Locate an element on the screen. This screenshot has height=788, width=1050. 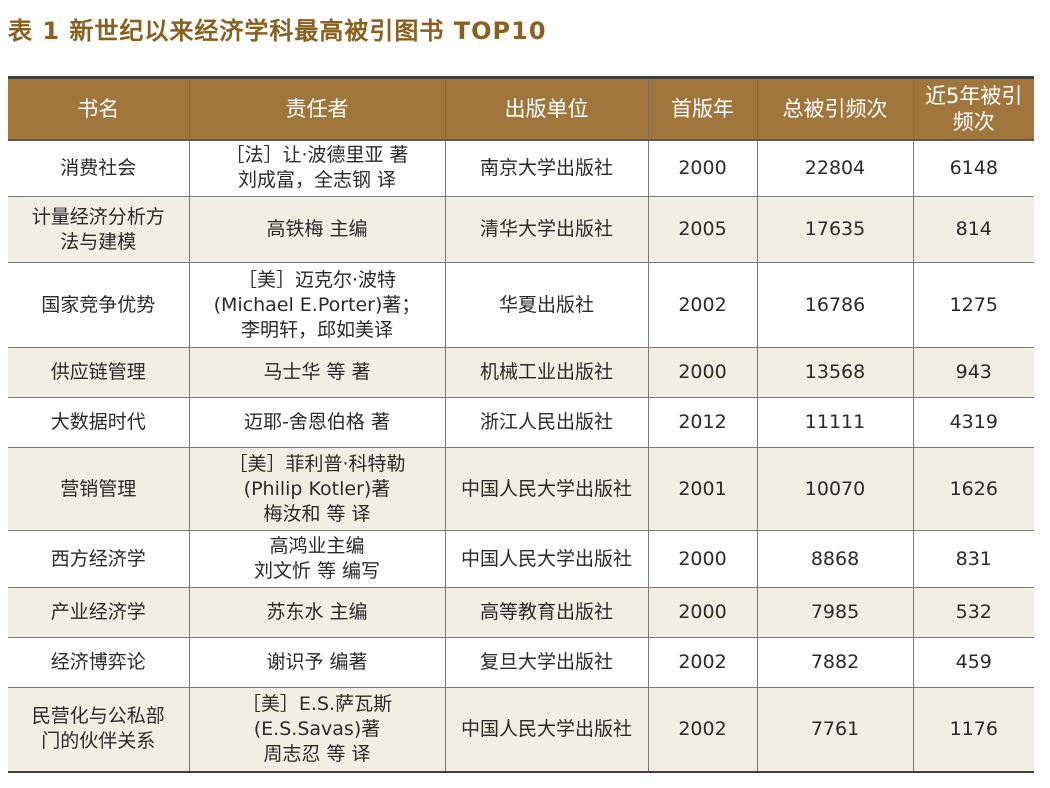
cell-book-name: 民营化与公私部 门的伙伴关系 is located at coordinates (99, 730).